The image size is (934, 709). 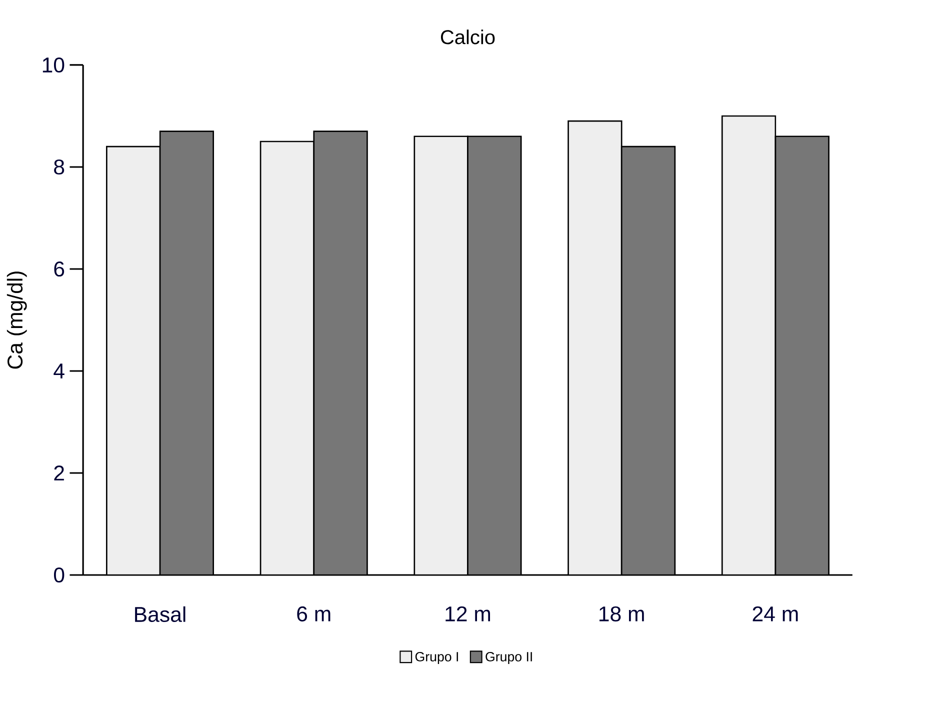 What do you see at coordinates (468, 614) in the screenshot?
I see `x-tick-label: 12 m` at bounding box center [468, 614].